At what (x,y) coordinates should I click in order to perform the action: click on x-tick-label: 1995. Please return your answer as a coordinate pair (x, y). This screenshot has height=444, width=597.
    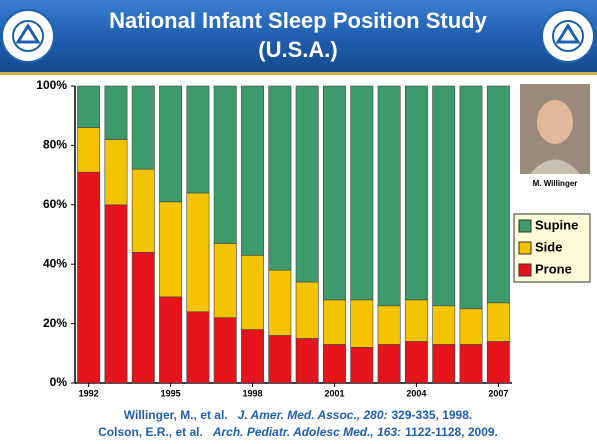
    Looking at the image, I should click on (171, 393).